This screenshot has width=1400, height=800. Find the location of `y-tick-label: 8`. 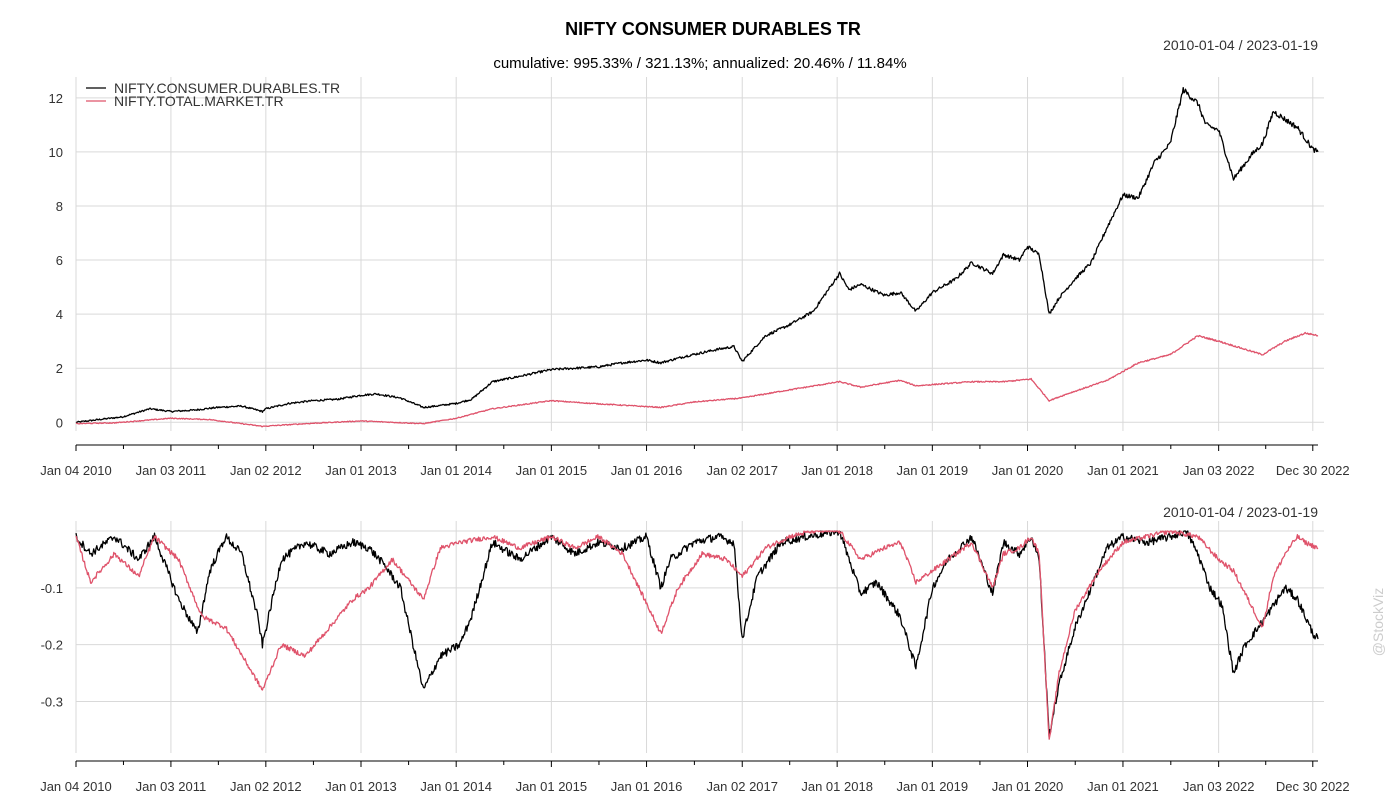

y-tick-label: 8 is located at coordinates (59, 206).